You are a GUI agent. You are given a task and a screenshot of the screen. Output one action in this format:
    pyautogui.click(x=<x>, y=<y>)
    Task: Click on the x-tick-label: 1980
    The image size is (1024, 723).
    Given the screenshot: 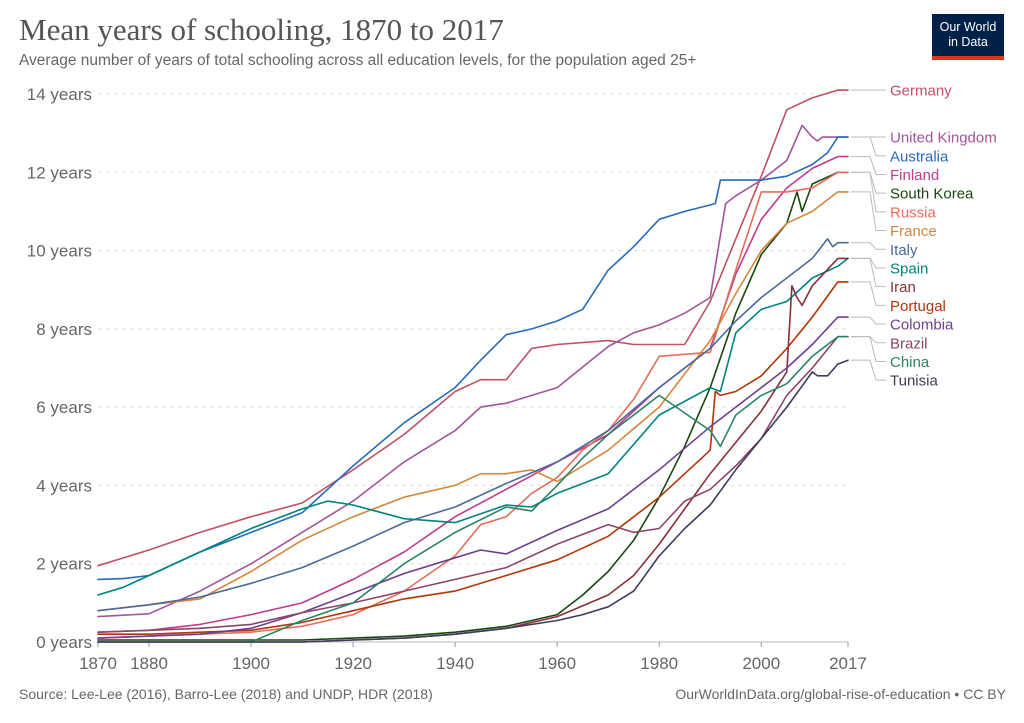 What is the action you would take?
    pyautogui.click(x=659, y=663)
    